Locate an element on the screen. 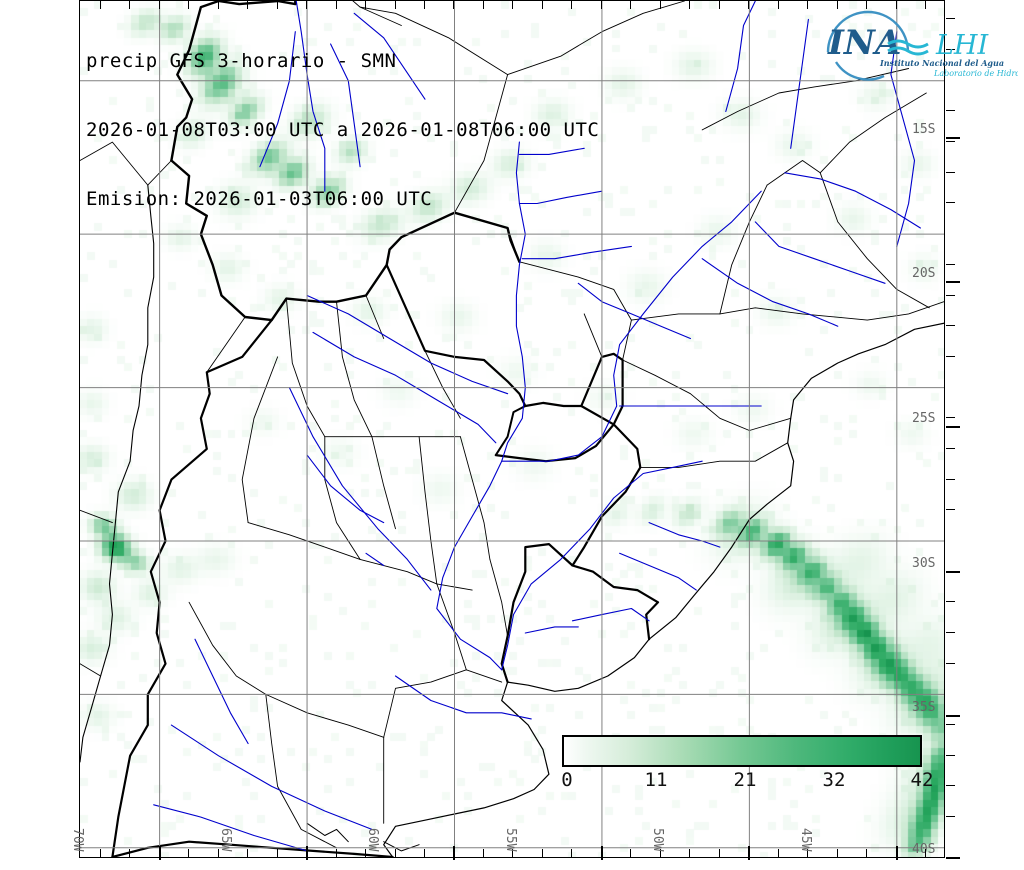 Image resolution: width=1024 pixels, height=870 pixels. colorbar-label-21: 21 is located at coordinates (745, 780).